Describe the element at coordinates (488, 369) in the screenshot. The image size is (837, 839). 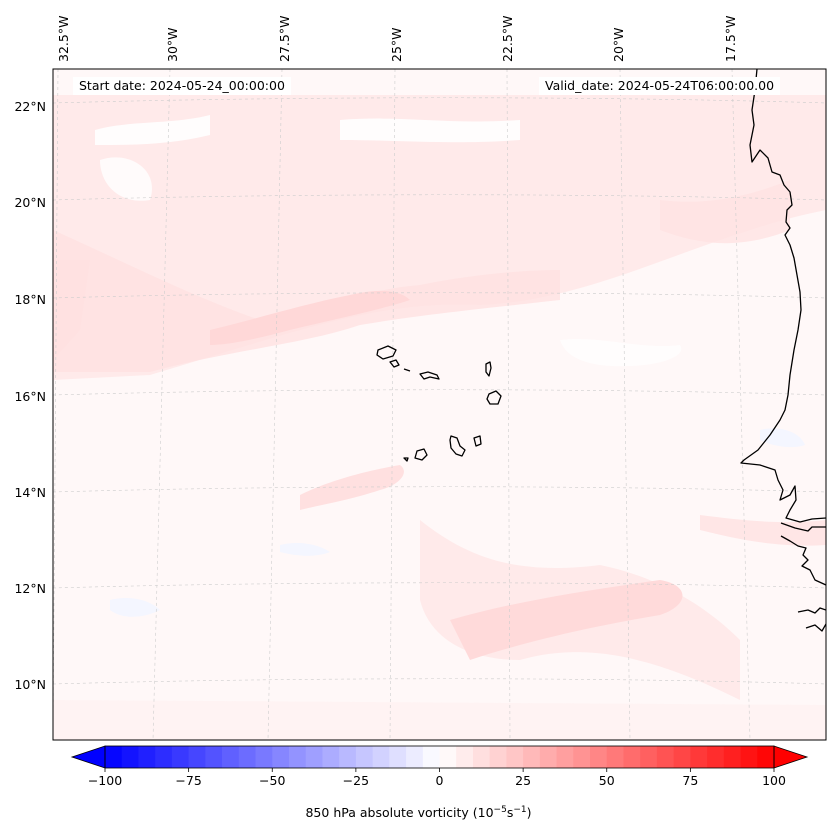
I see `island-sal` at that location.